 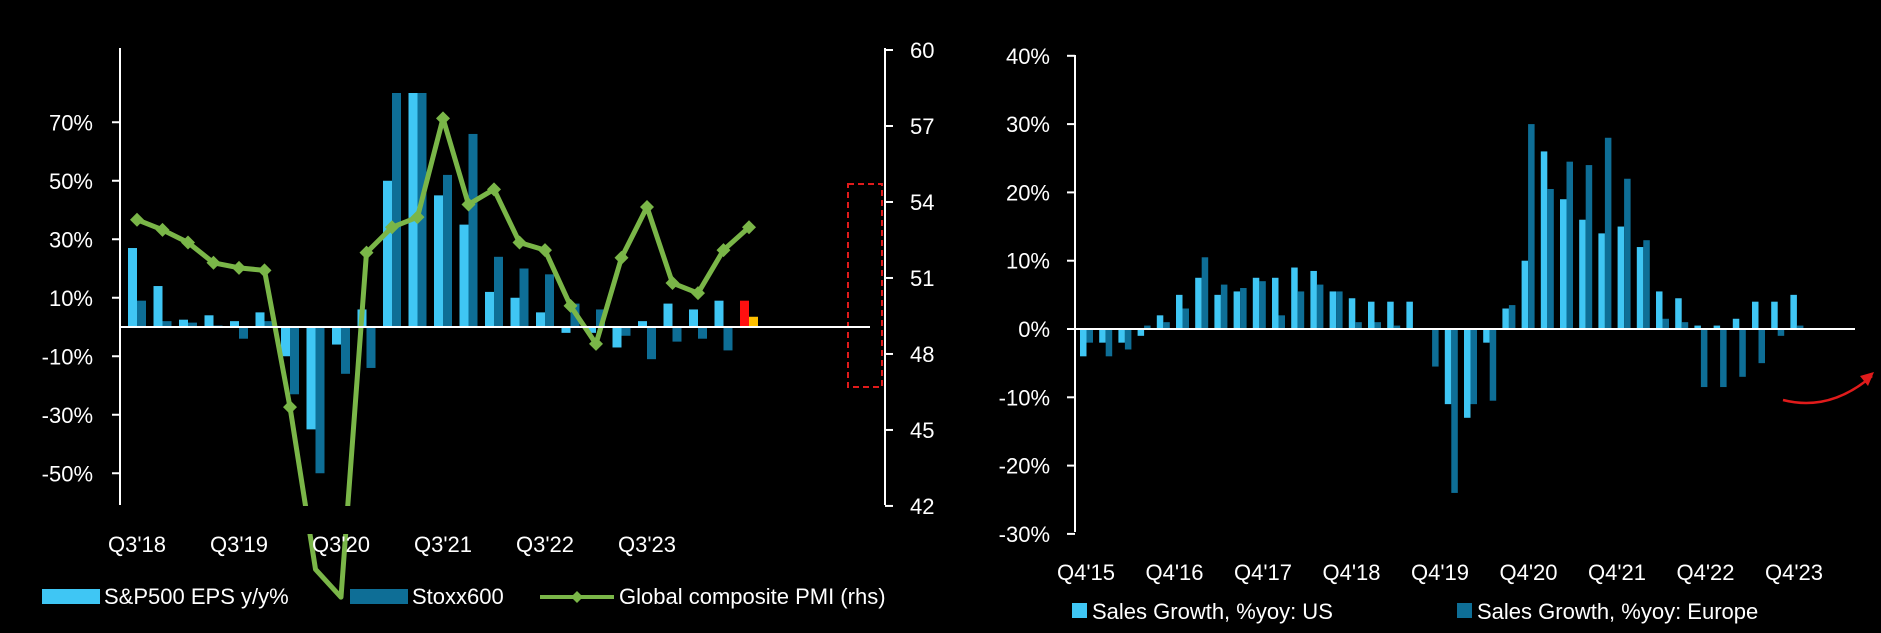 I want to click on legend-marker-pmi, so click(x=577, y=597).